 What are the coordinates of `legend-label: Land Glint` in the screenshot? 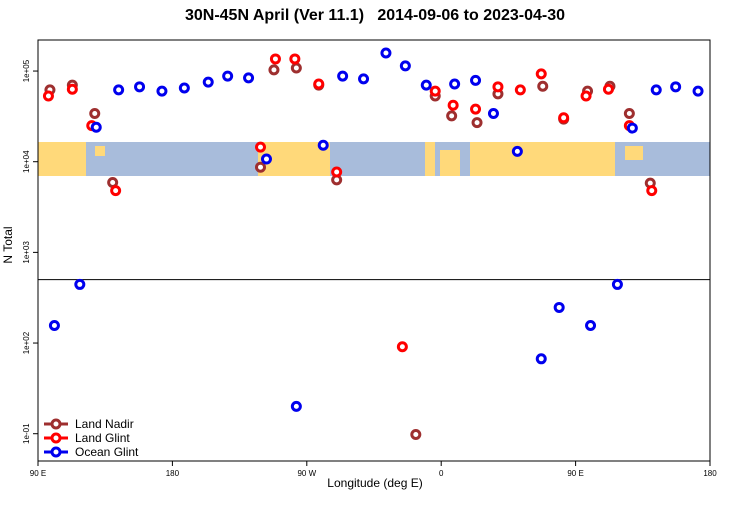 It's located at (102, 438).